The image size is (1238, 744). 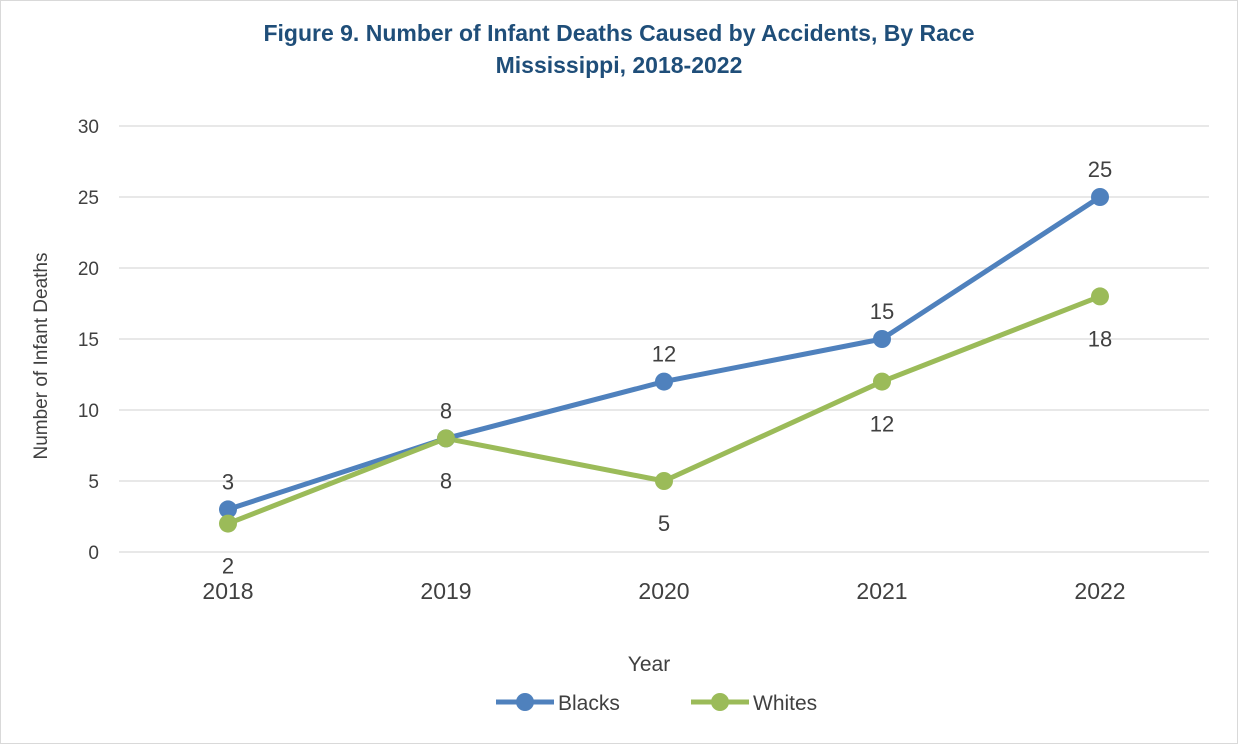 I want to click on y-tick-label: 15, so click(x=88, y=340).